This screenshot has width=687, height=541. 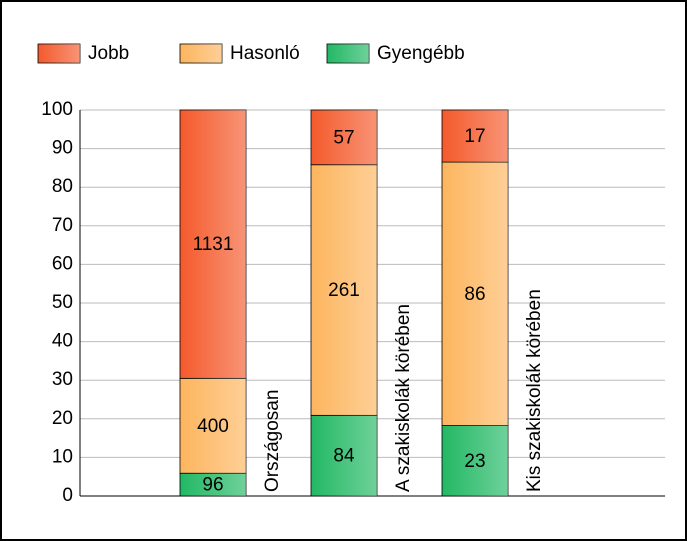 What do you see at coordinates (57, 109) in the screenshot?
I see `y-tick-label: 100` at bounding box center [57, 109].